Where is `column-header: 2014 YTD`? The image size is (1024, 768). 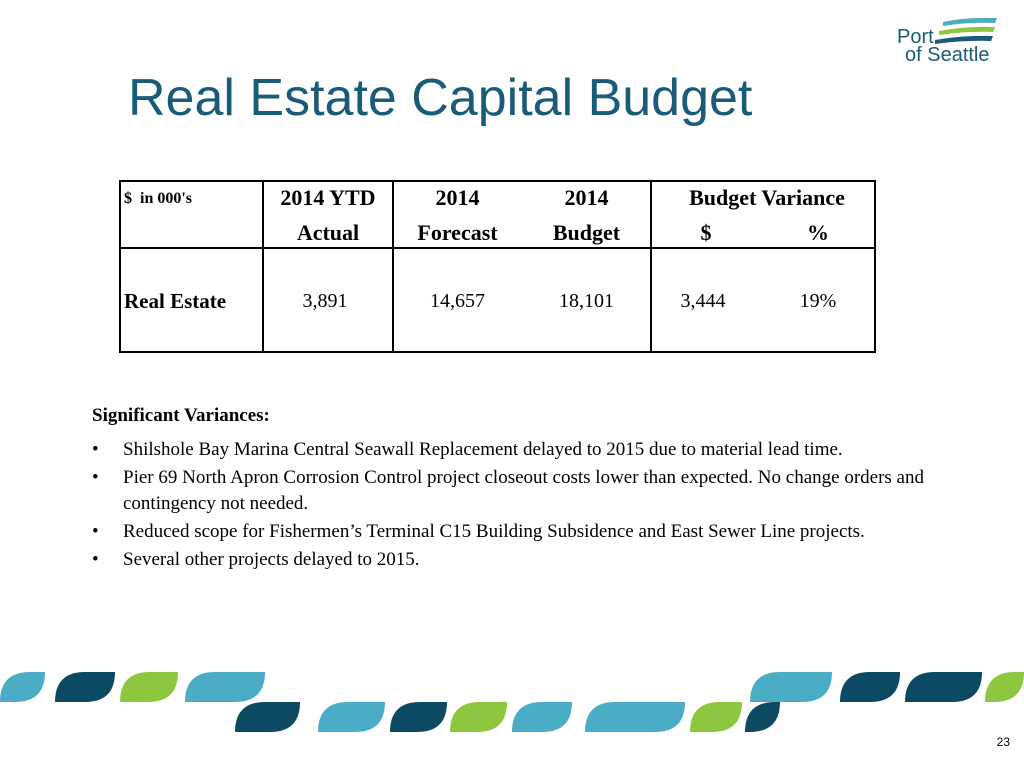
column-header: 2014 YTD is located at coordinates (328, 197).